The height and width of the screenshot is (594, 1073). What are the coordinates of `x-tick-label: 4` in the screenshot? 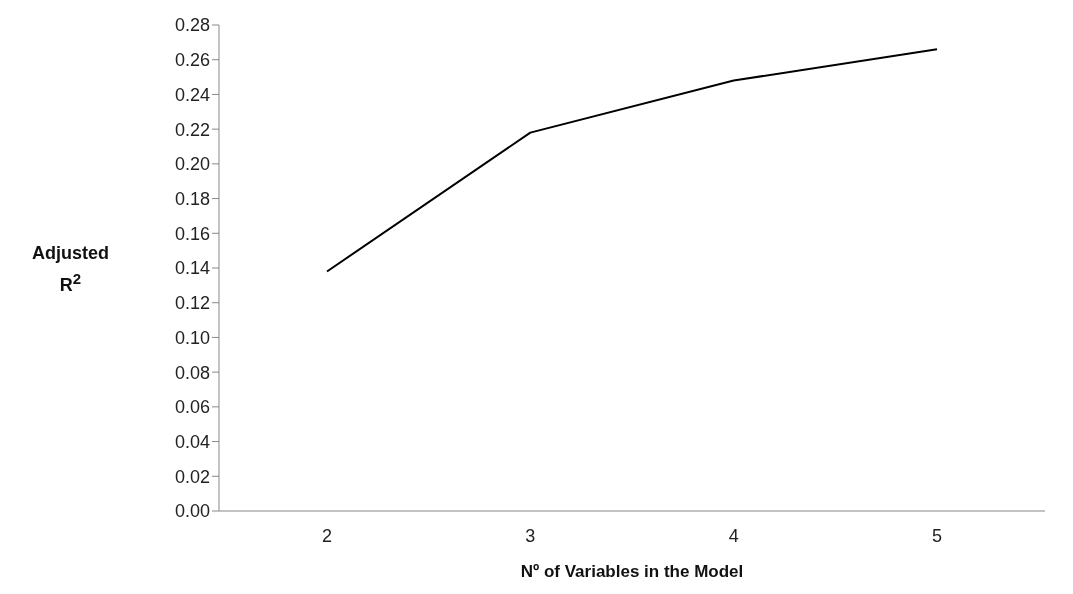 It's located at (733, 535).